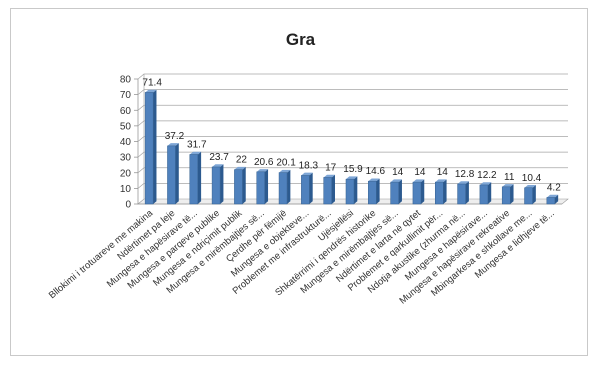 The width and height of the screenshot is (601, 365). What do you see at coordinates (300, 39) in the screenshot?
I see `chart-title: Gra` at bounding box center [300, 39].